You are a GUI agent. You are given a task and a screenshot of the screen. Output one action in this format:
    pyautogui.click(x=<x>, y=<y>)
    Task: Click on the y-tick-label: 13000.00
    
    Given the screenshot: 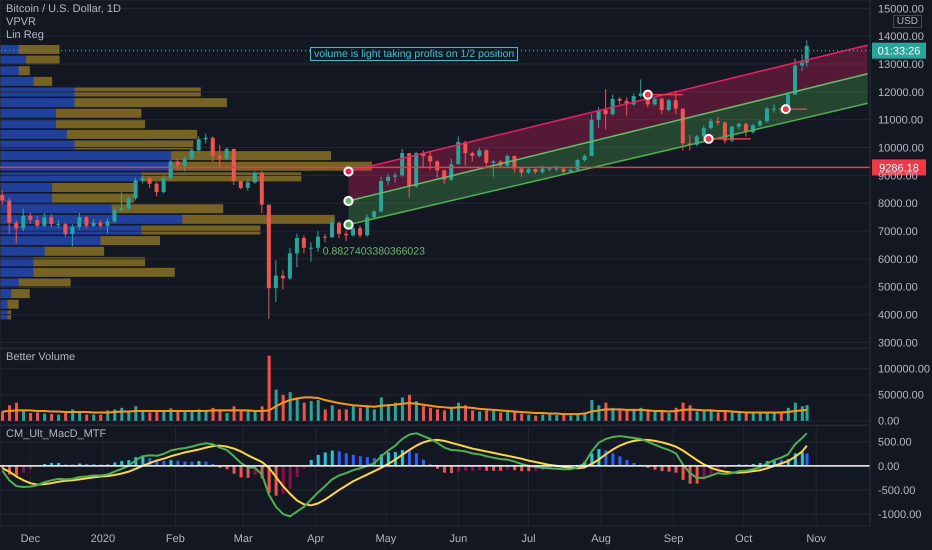 What is the action you would take?
    pyautogui.click(x=901, y=64)
    